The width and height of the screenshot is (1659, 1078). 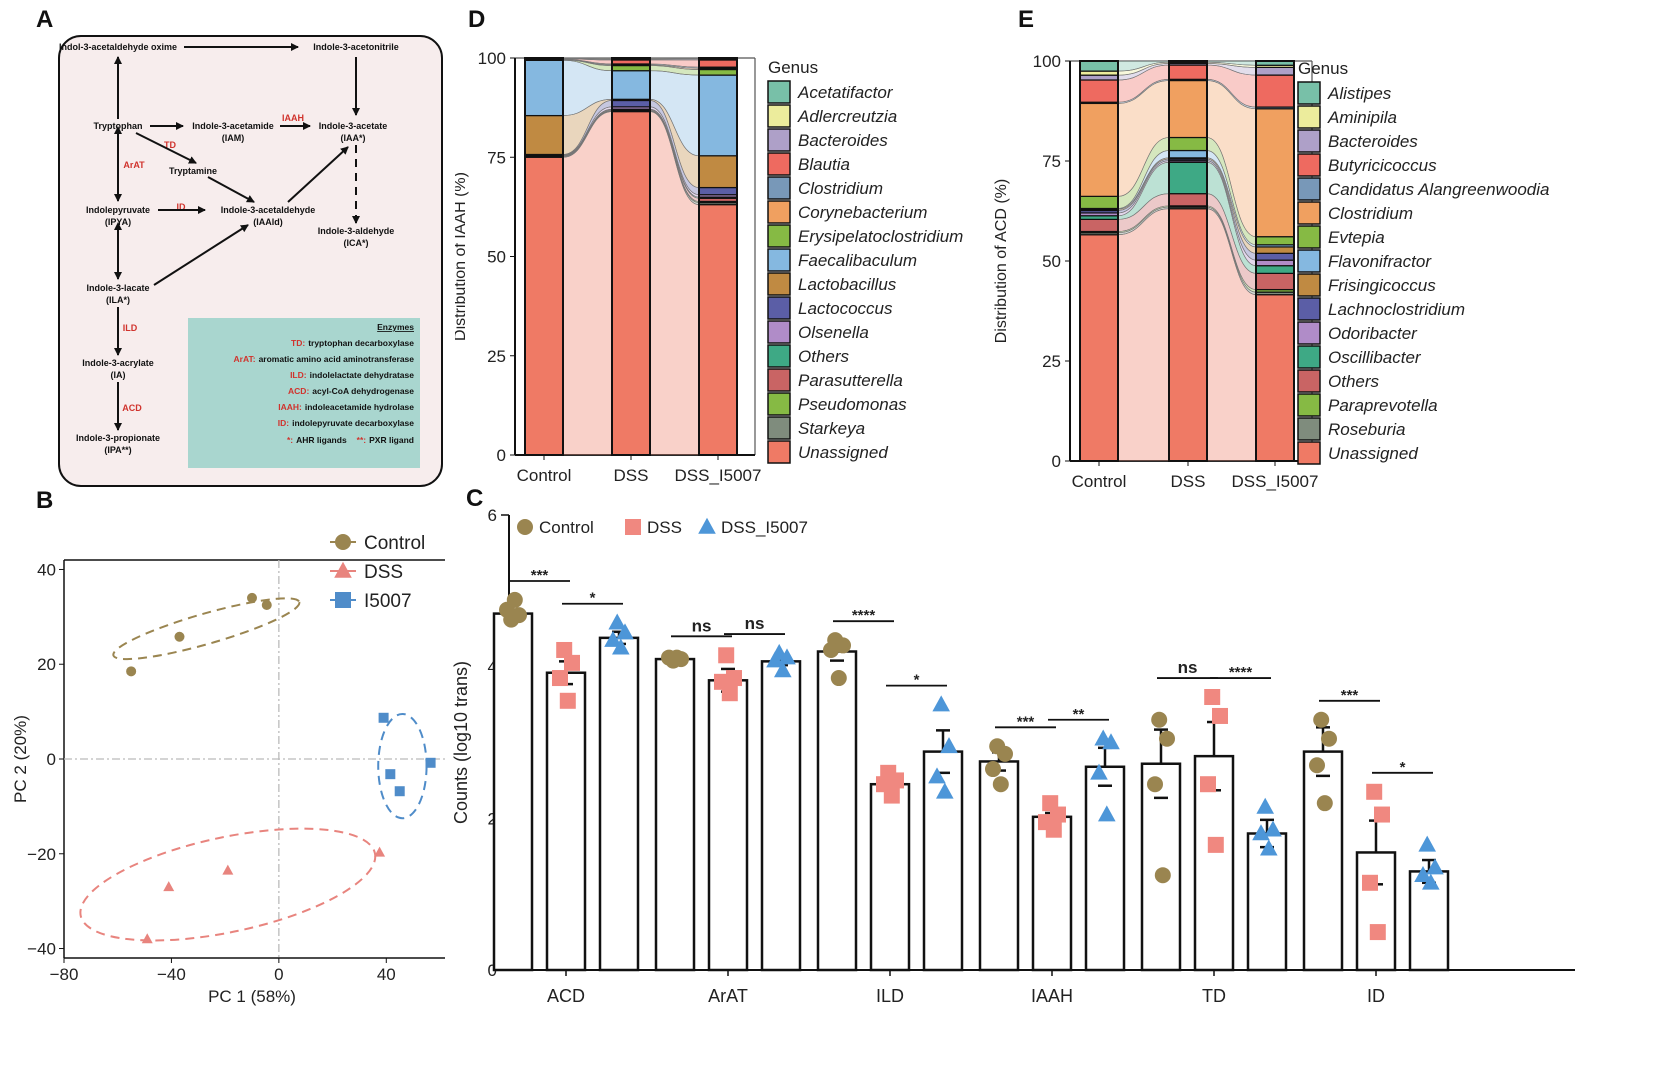 I want to click on bar-segment-erysipelatoclostridium, so click(x=718, y=73).